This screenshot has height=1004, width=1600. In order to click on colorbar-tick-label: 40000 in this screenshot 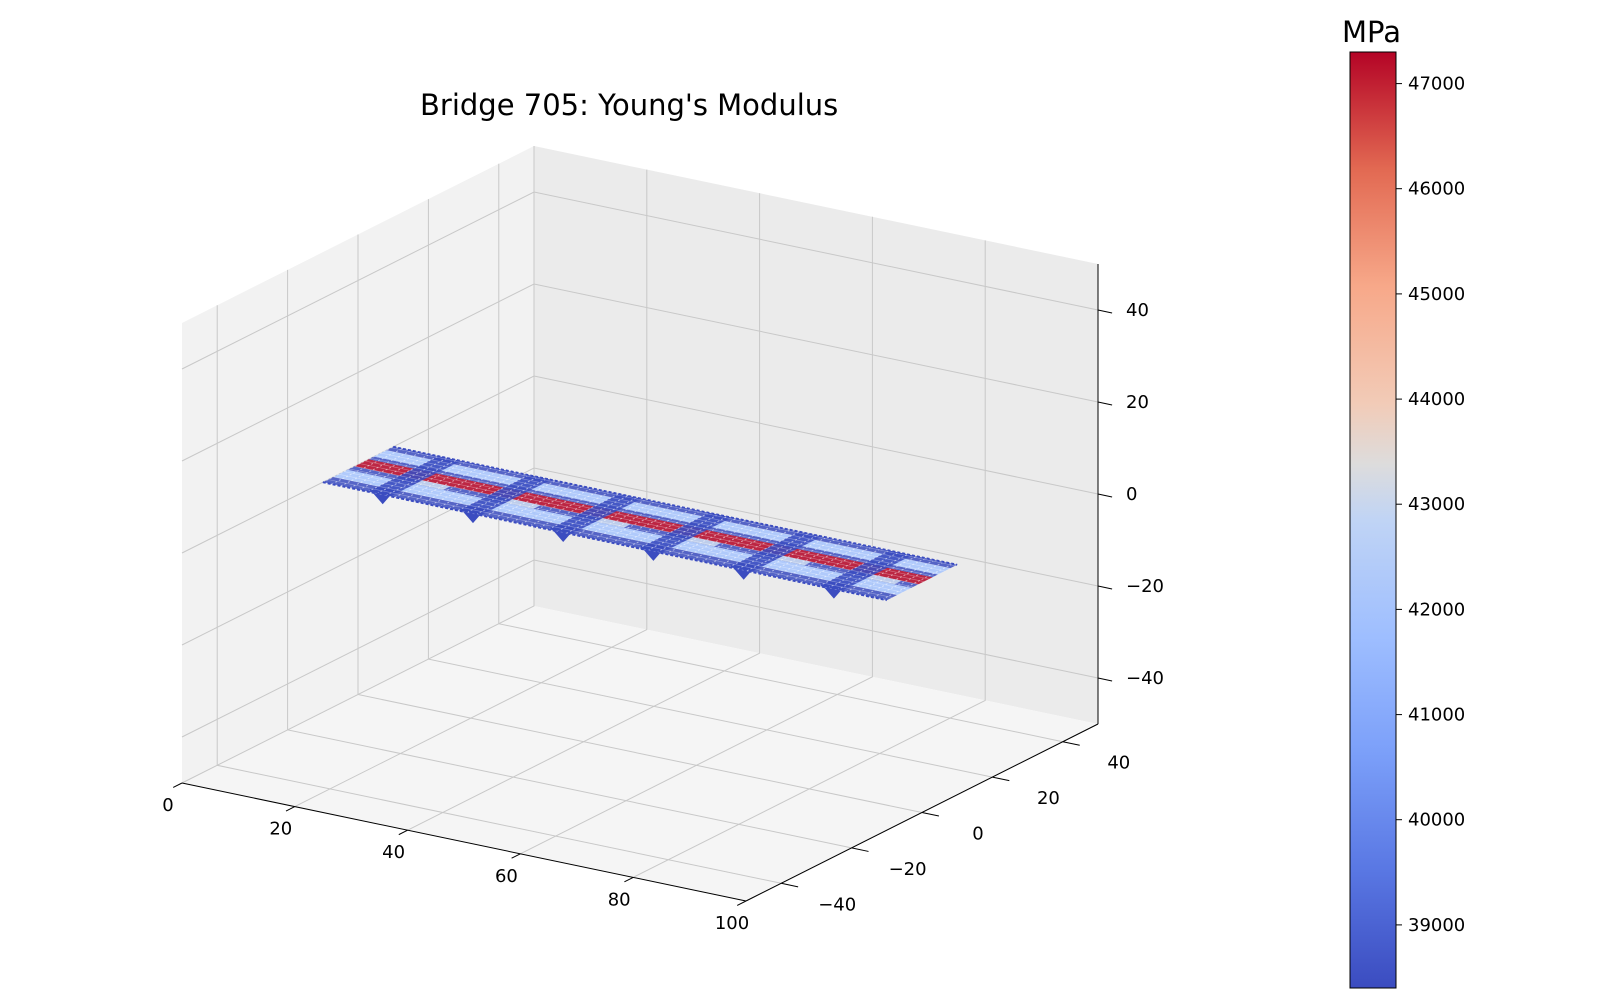, I will do `click(1436, 820)`.